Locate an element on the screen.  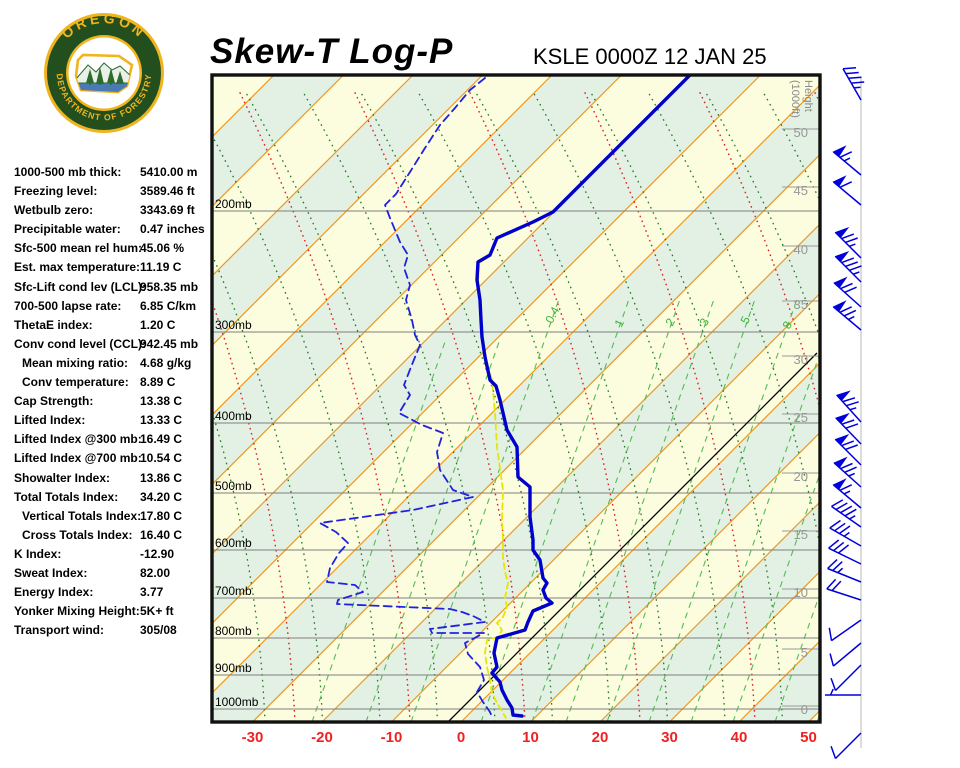
temp-axis-label: 20 is located at coordinates (600, 737).